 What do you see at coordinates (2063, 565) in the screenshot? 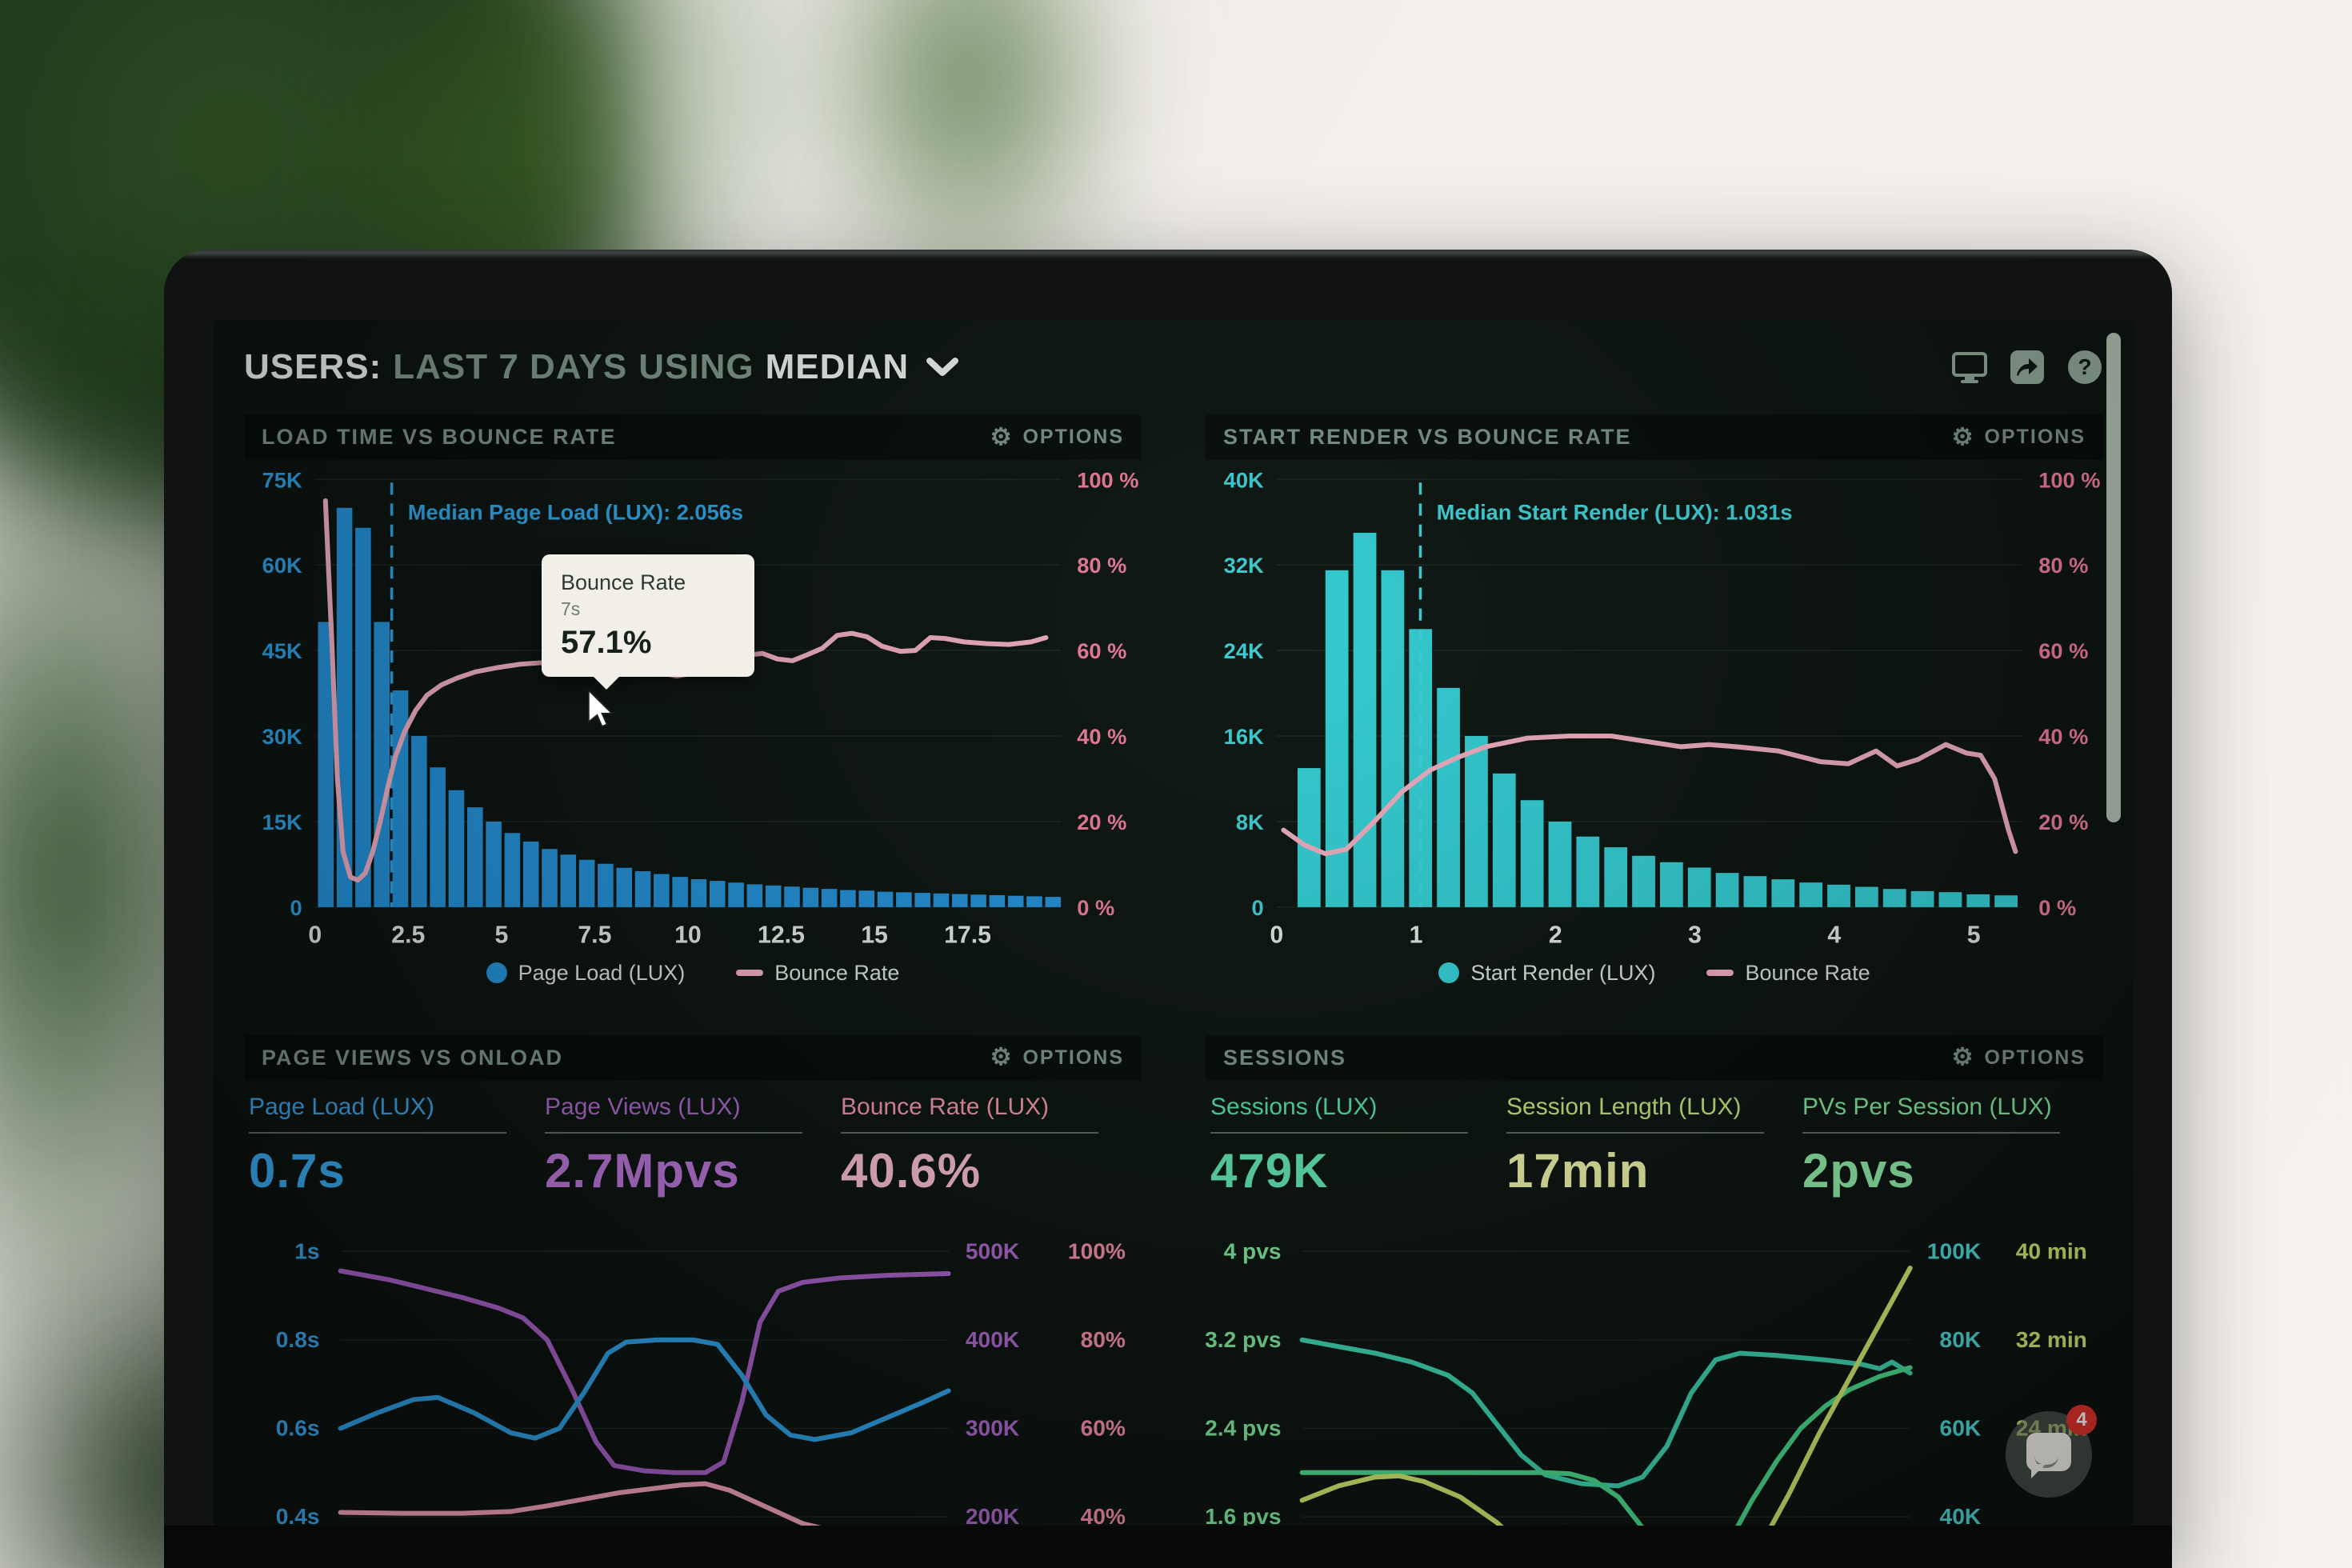
I see `svg-text: 80 %` at bounding box center [2063, 565].